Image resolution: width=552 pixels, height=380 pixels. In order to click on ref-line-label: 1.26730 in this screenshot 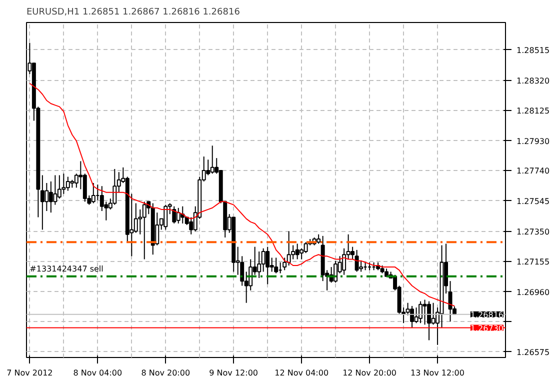, I will do `click(487, 328)`.